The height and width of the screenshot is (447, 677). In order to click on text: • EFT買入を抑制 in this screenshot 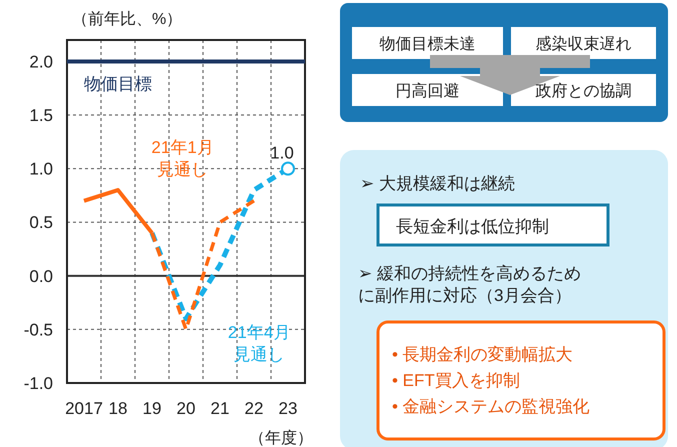, I will do `click(456, 380)`.